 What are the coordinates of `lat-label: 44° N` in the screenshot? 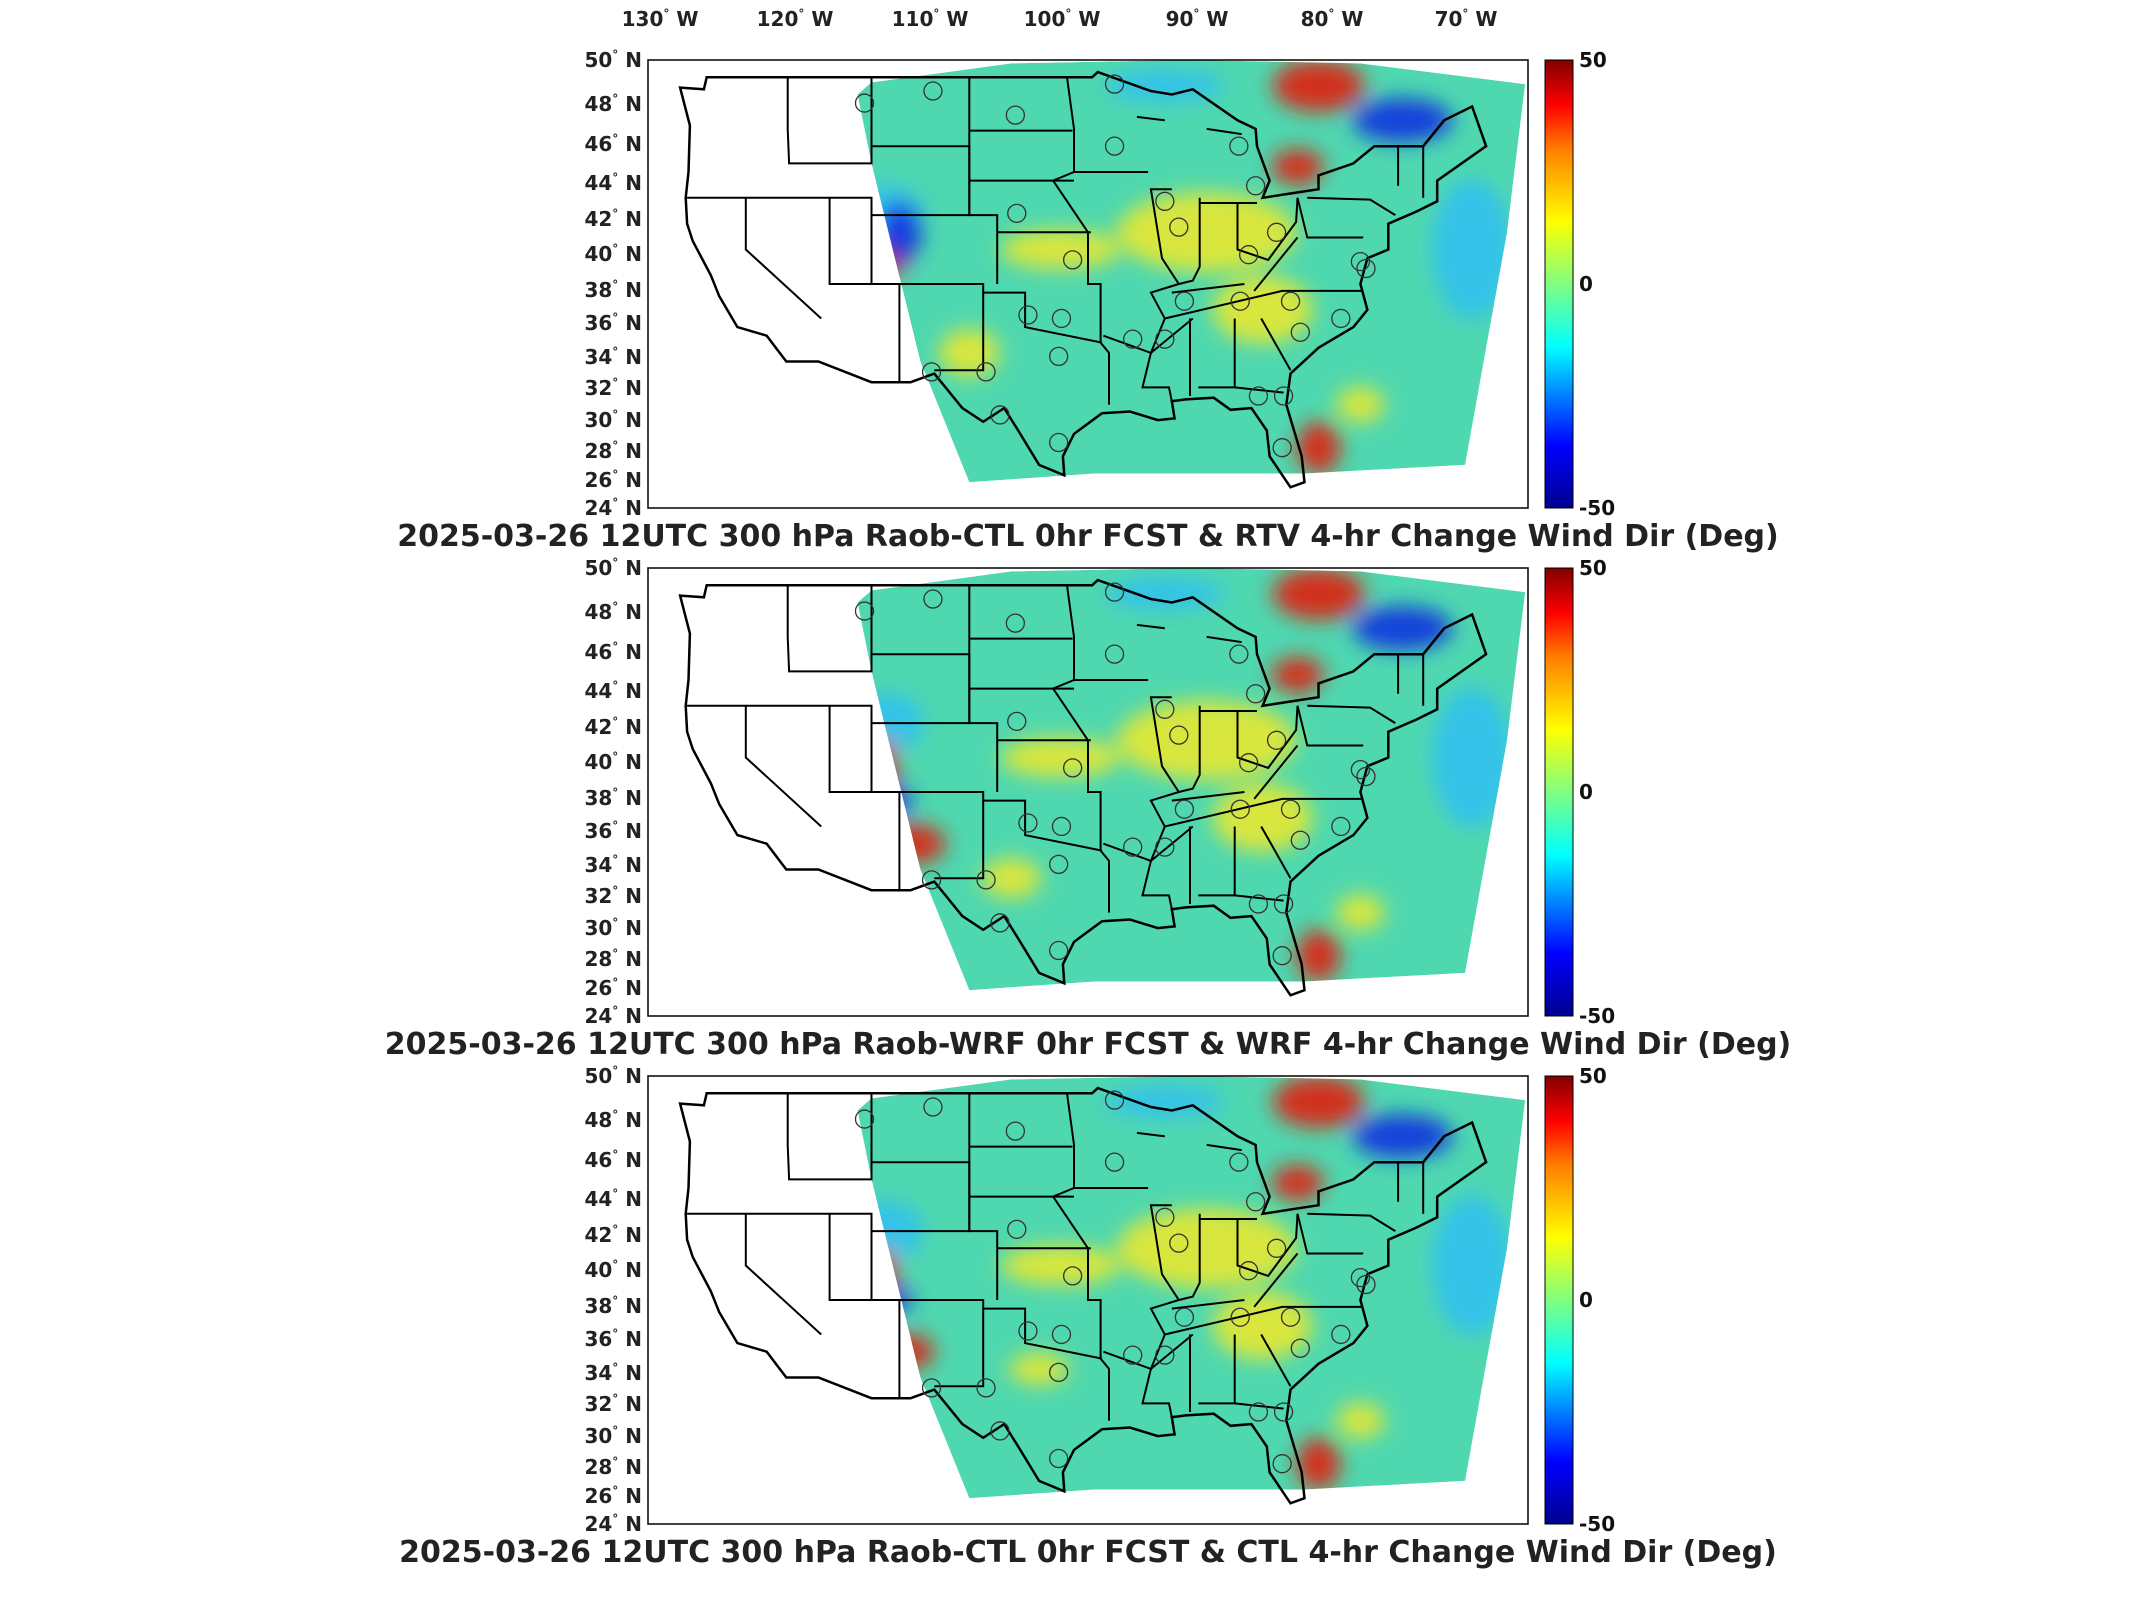 It's located at (613, 691).